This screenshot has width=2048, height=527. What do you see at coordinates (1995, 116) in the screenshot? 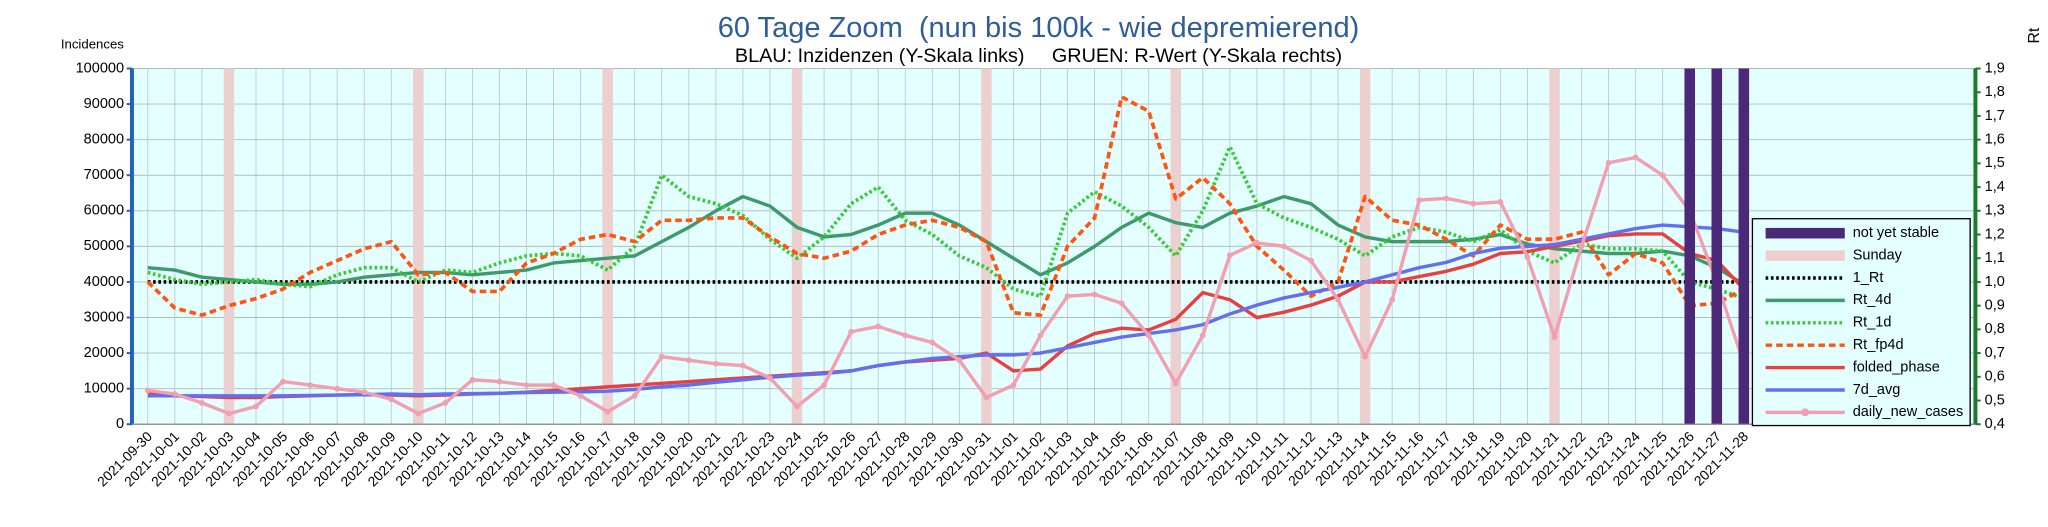
I see `y2-tick-label: 1,7` at bounding box center [1995, 116].